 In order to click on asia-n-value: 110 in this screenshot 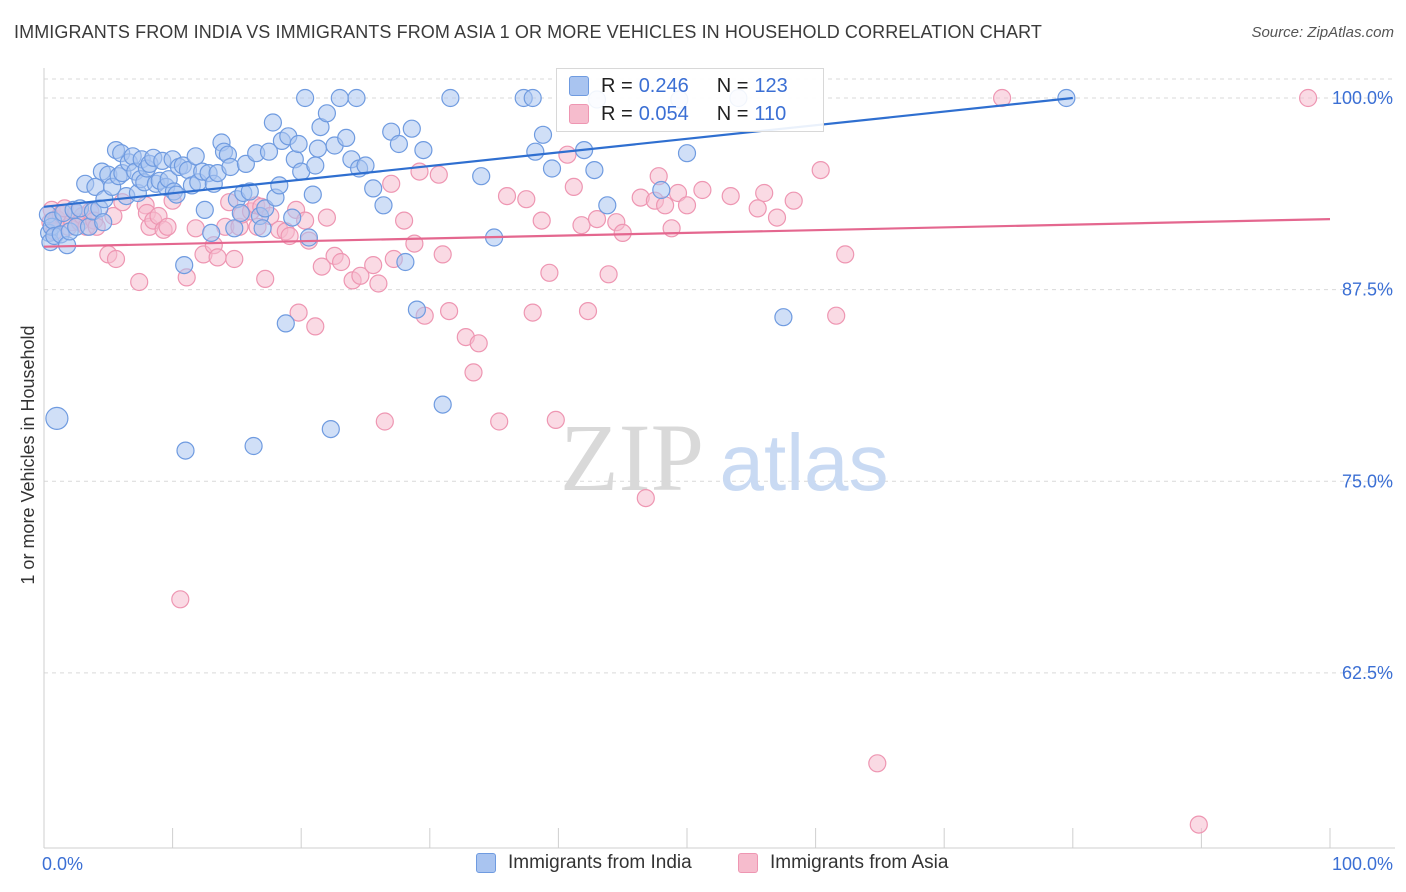, I will do `click(770, 113)`.